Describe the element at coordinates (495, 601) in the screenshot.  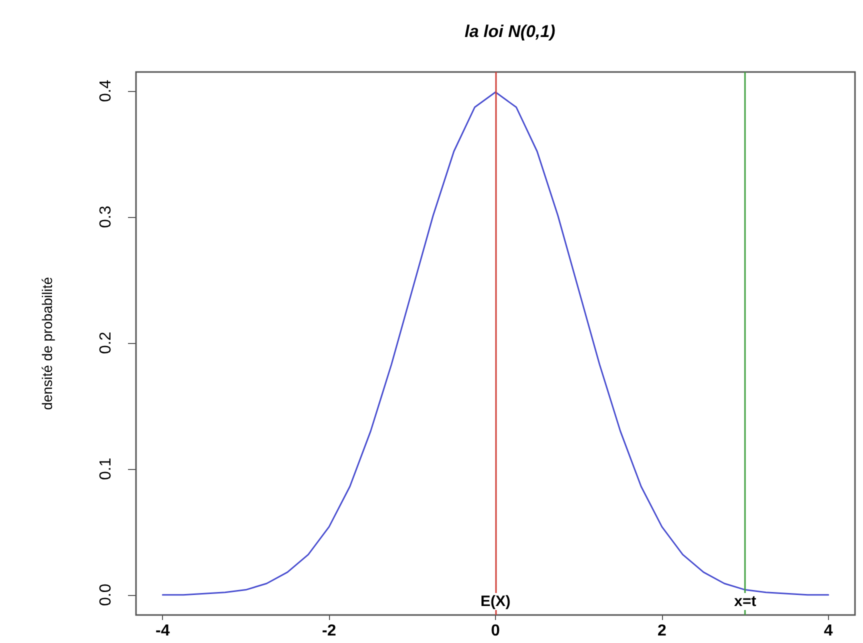
I see `ref-line-label: E(X)` at that location.